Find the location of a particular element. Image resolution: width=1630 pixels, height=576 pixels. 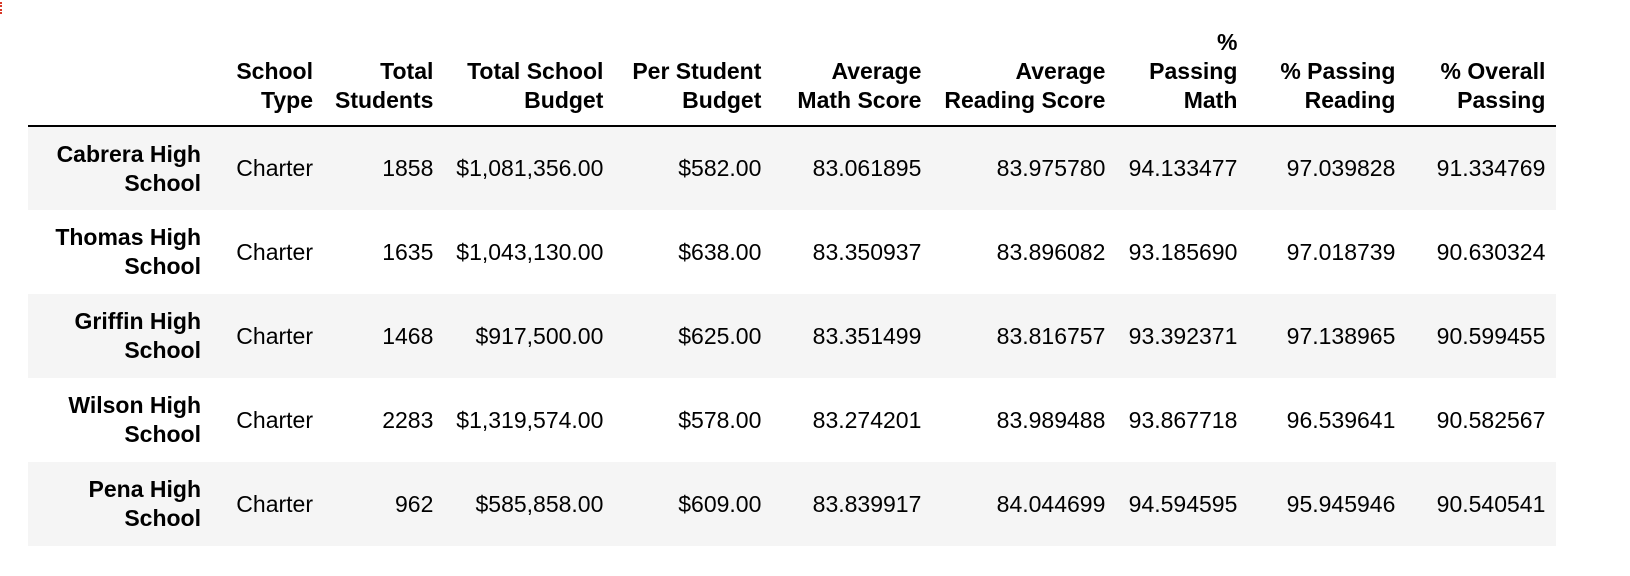

cell-percent-passing-math: 93.867718 is located at coordinates (1183, 419).